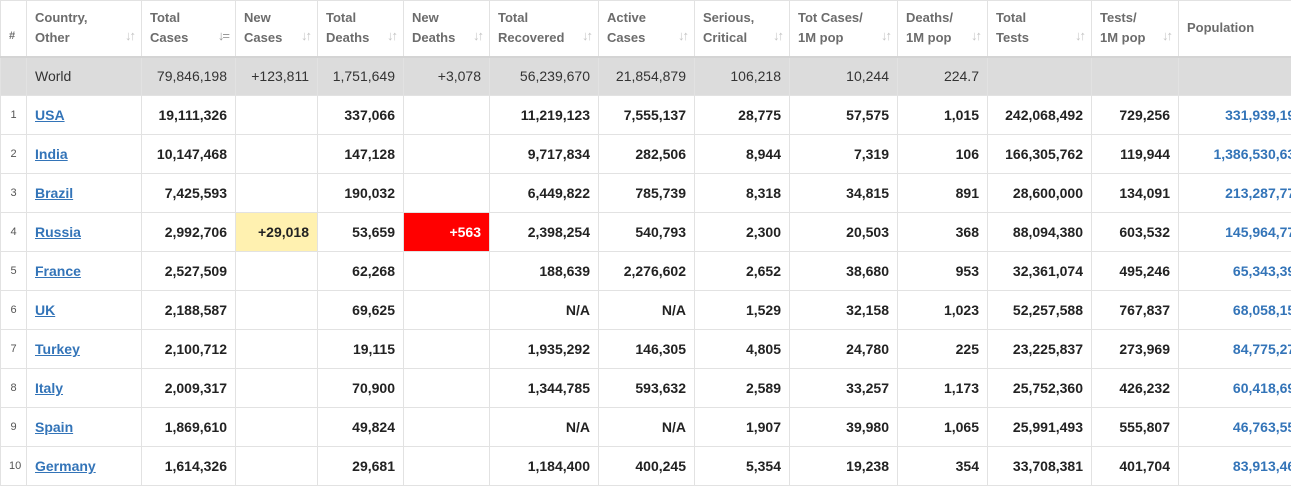 Image resolution: width=1291 pixels, height=486 pixels. Describe the element at coordinates (1235, 232) in the screenshot. I see `population-cell: 145,964,778` at that location.